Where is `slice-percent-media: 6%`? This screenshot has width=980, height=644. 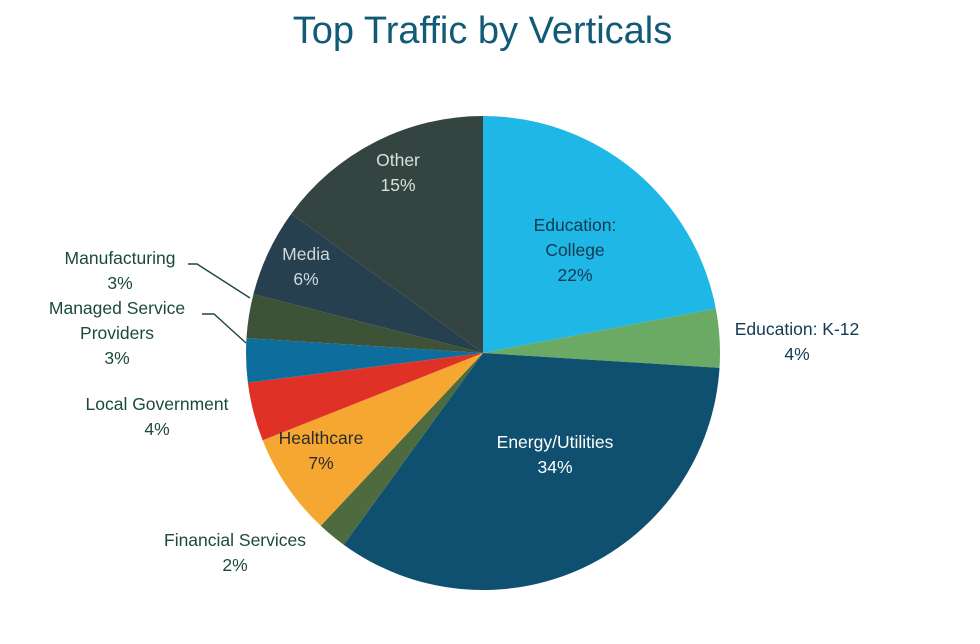 slice-percent-media: 6% is located at coordinates (305, 279).